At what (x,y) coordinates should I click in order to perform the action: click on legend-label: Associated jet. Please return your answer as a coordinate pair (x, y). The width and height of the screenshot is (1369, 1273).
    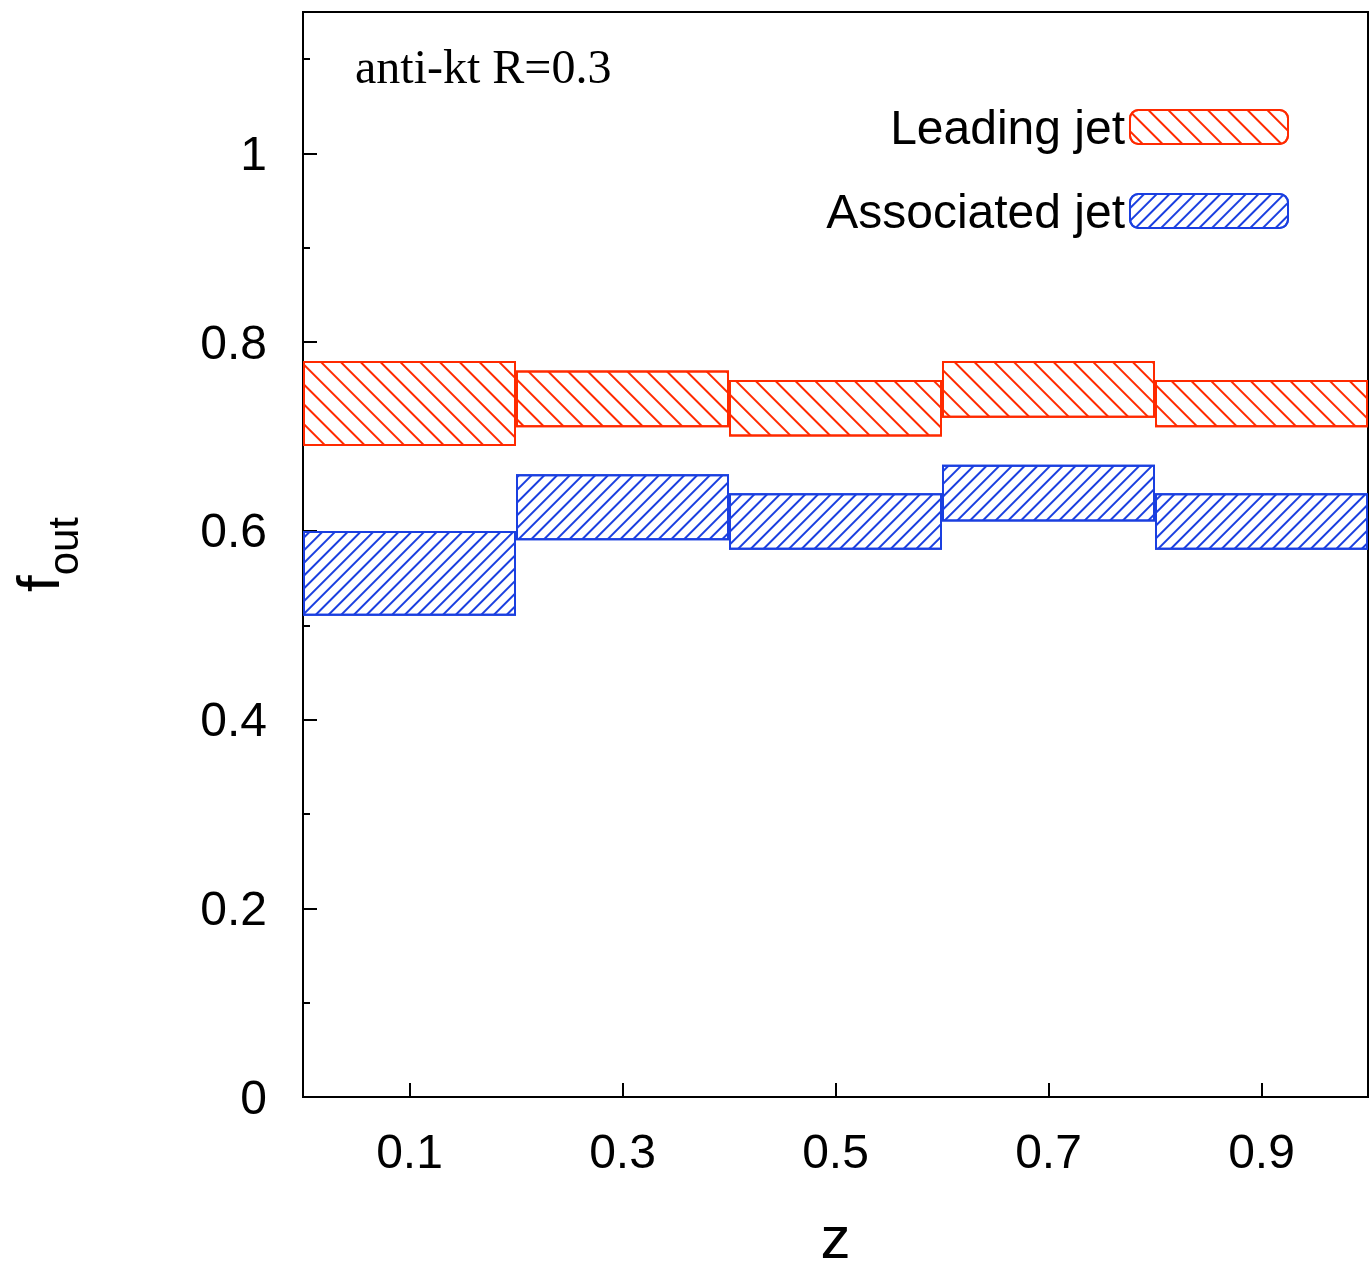
    Looking at the image, I should click on (975, 211).